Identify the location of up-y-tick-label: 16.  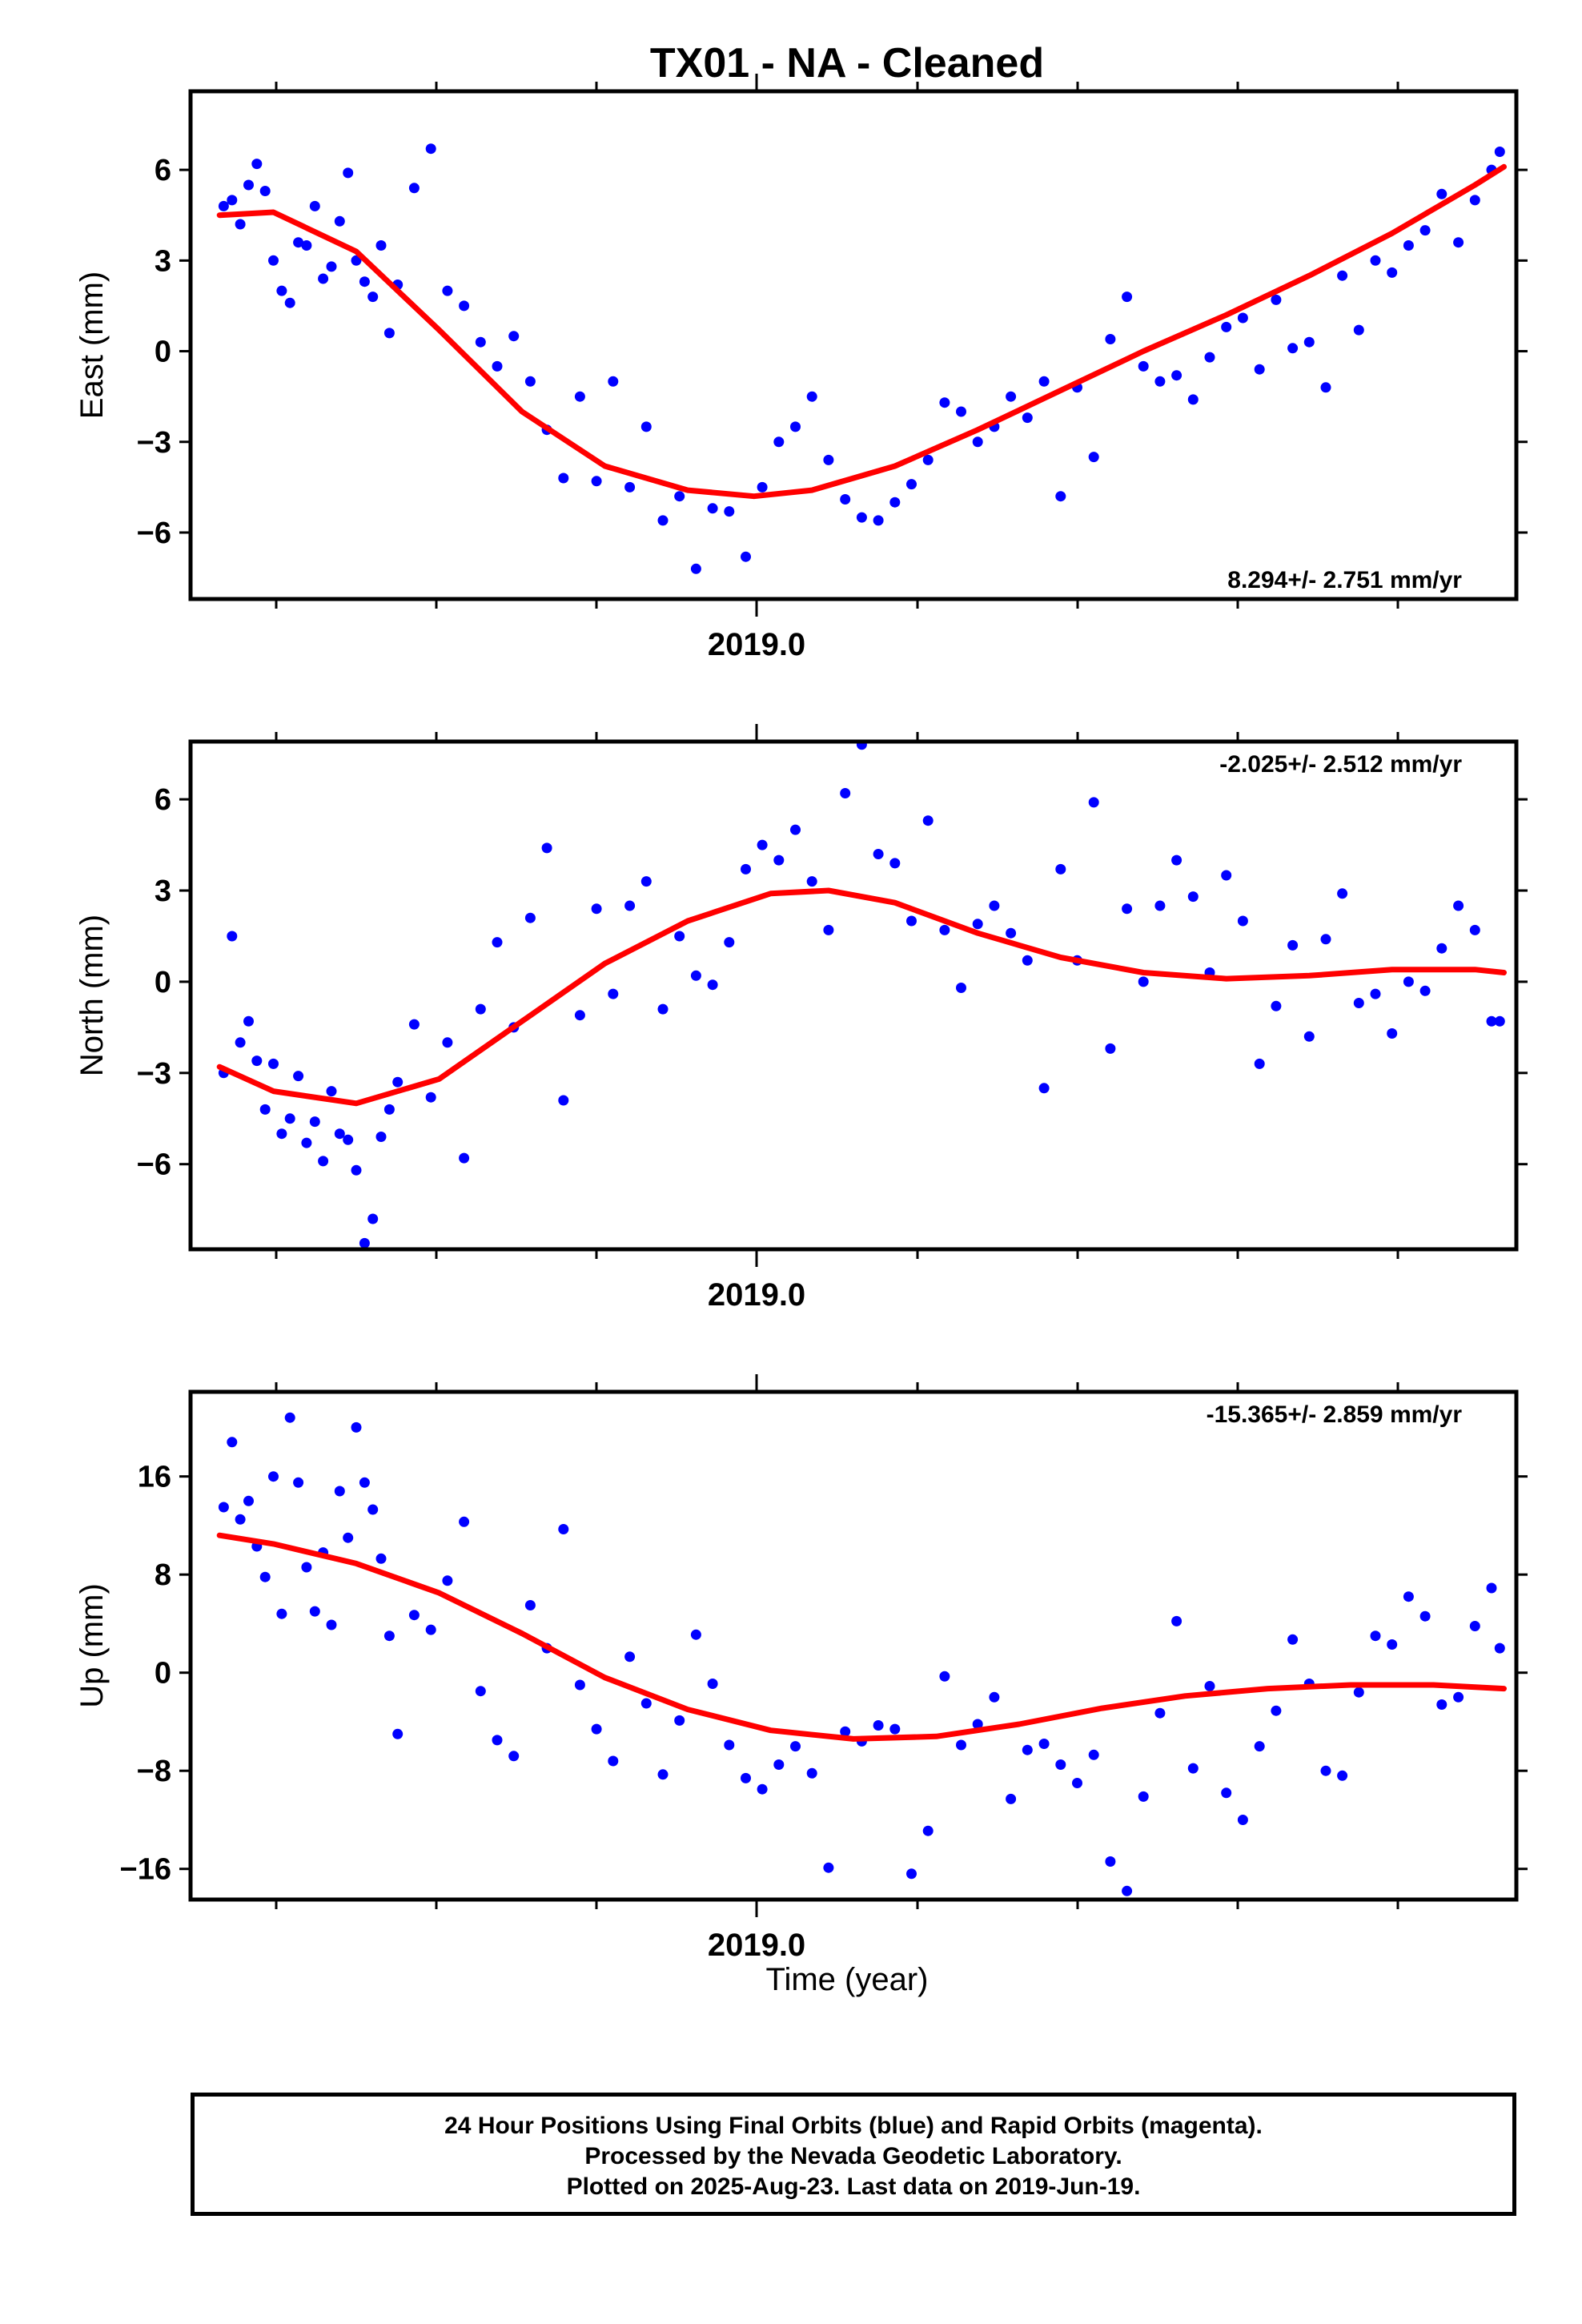
(154, 1477).